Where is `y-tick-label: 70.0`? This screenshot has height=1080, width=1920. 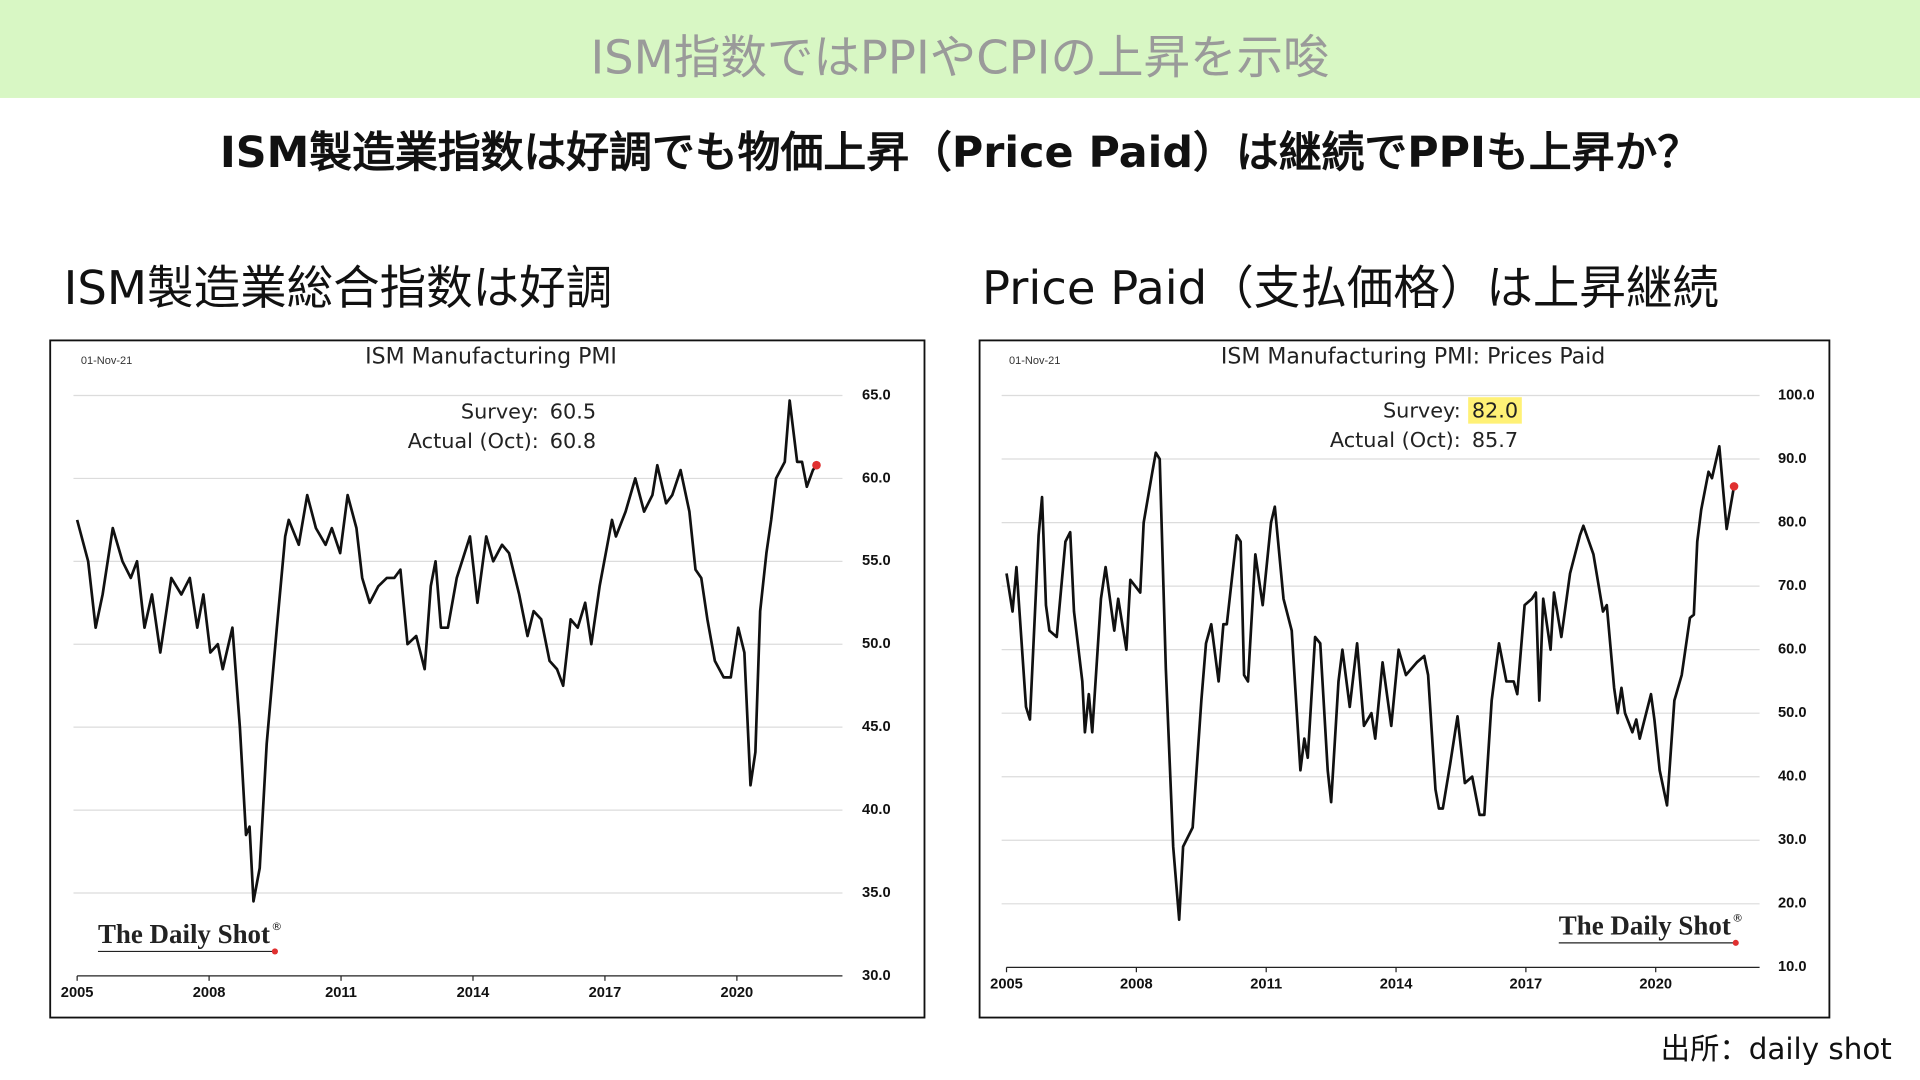
y-tick-label: 70.0 is located at coordinates (1792, 586).